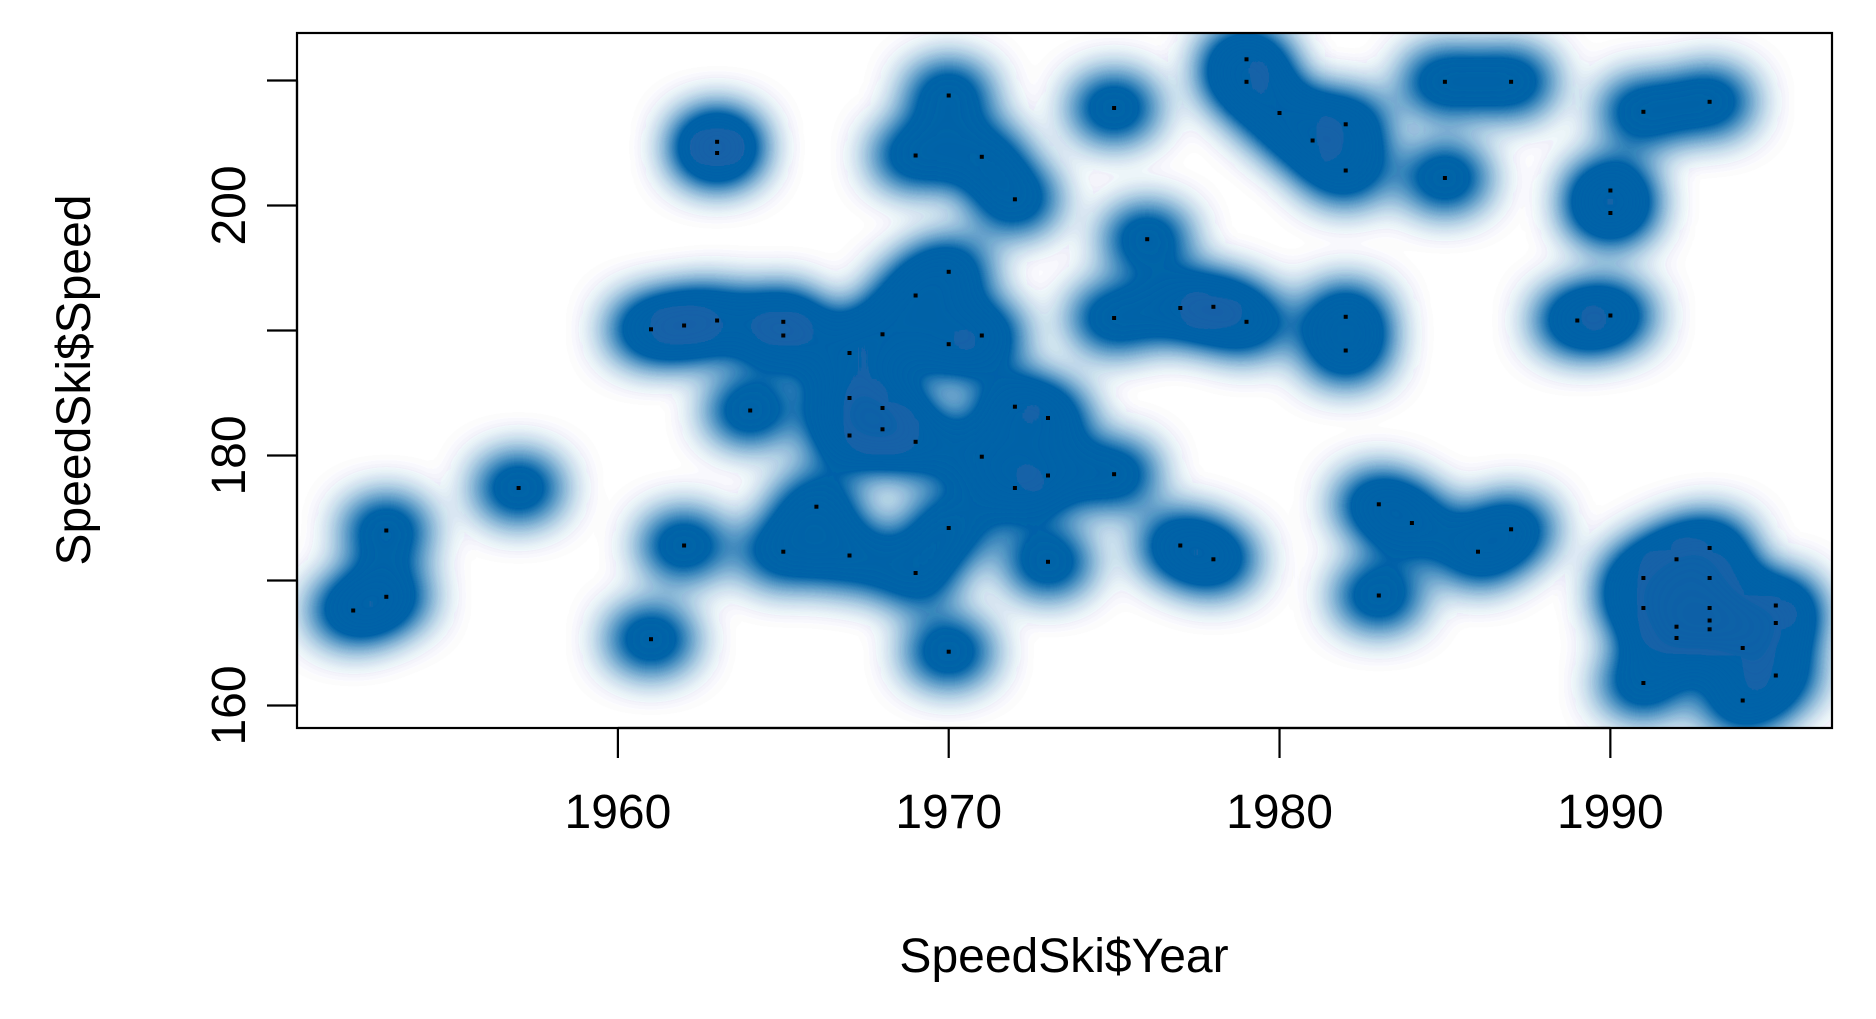 The height and width of the screenshot is (1019, 1876). Describe the element at coordinates (618, 812) in the screenshot. I see `x-tick-label: 1960` at that location.